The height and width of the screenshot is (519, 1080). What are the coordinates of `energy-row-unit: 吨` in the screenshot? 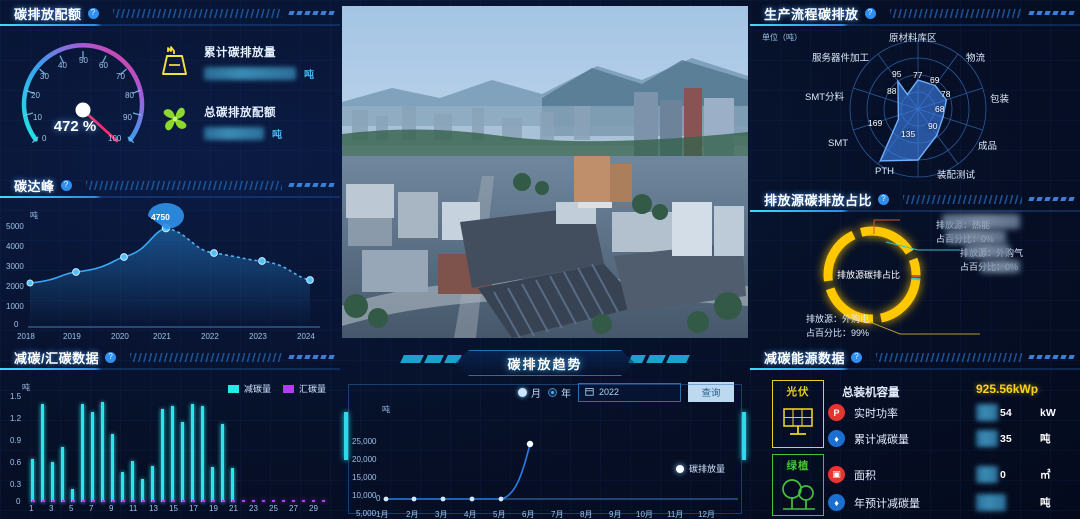 It's located at (1045, 439).